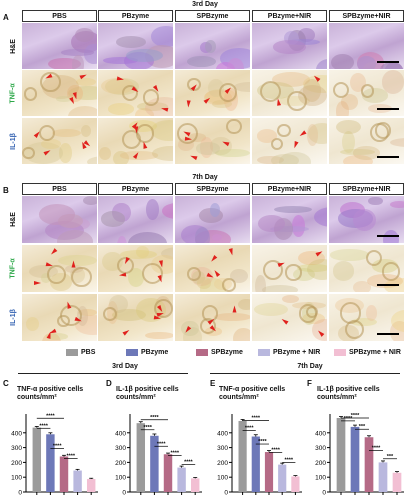 The width and height of the screenshot is (409, 500). Describe the element at coordinates (147, 389) in the screenshot. I see `chart-title-line1: IL-1β positive cells` at that location.